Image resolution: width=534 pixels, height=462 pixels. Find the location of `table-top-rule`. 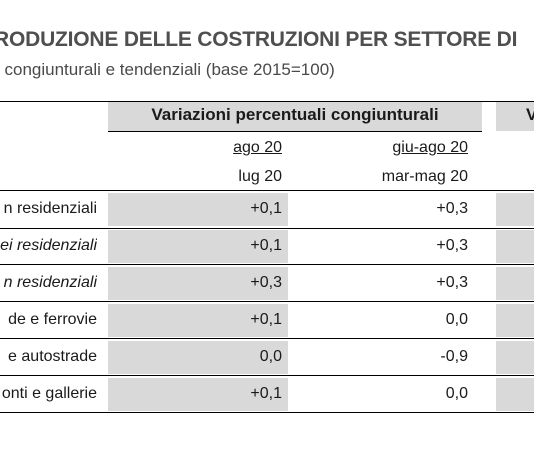

table-top-rule is located at coordinates (267, 101).